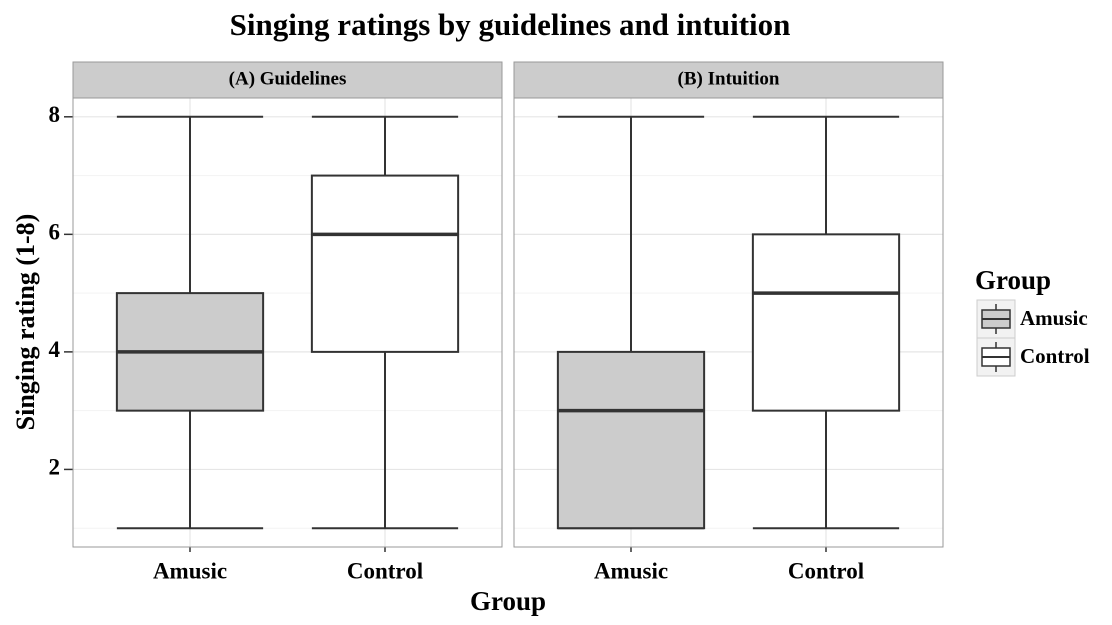 This screenshot has height=625, width=1112. What do you see at coordinates (508, 601) in the screenshot?
I see `x-axis-label: Group` at bounding box center [508, 601].